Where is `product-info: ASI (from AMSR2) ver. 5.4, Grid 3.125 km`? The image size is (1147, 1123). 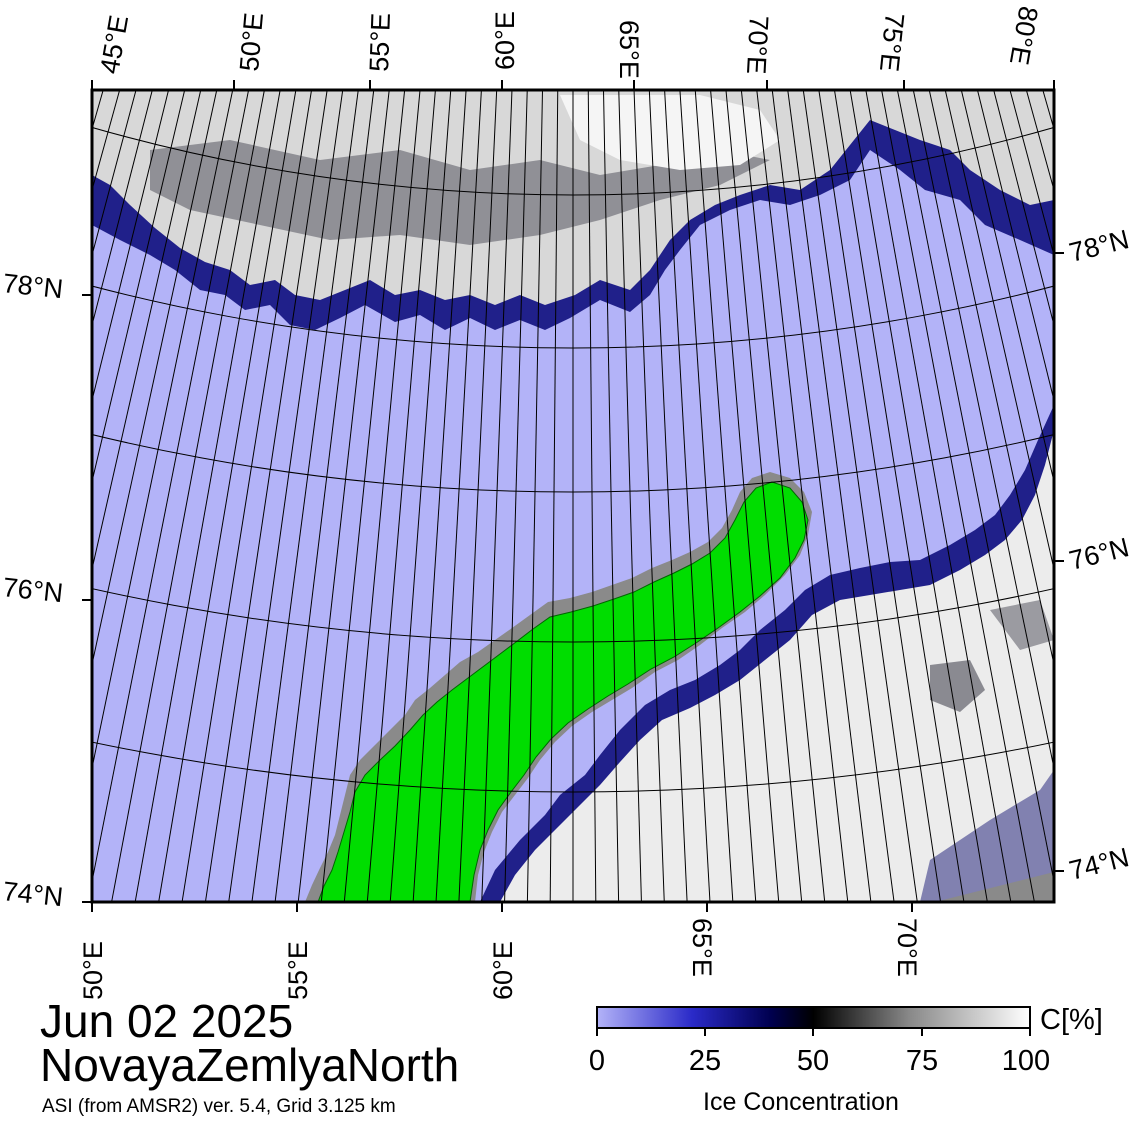
product-info: ASI (from AMSR2) ver. 5.4, Grid 3.125 km is located at coordinates (219, 1106).